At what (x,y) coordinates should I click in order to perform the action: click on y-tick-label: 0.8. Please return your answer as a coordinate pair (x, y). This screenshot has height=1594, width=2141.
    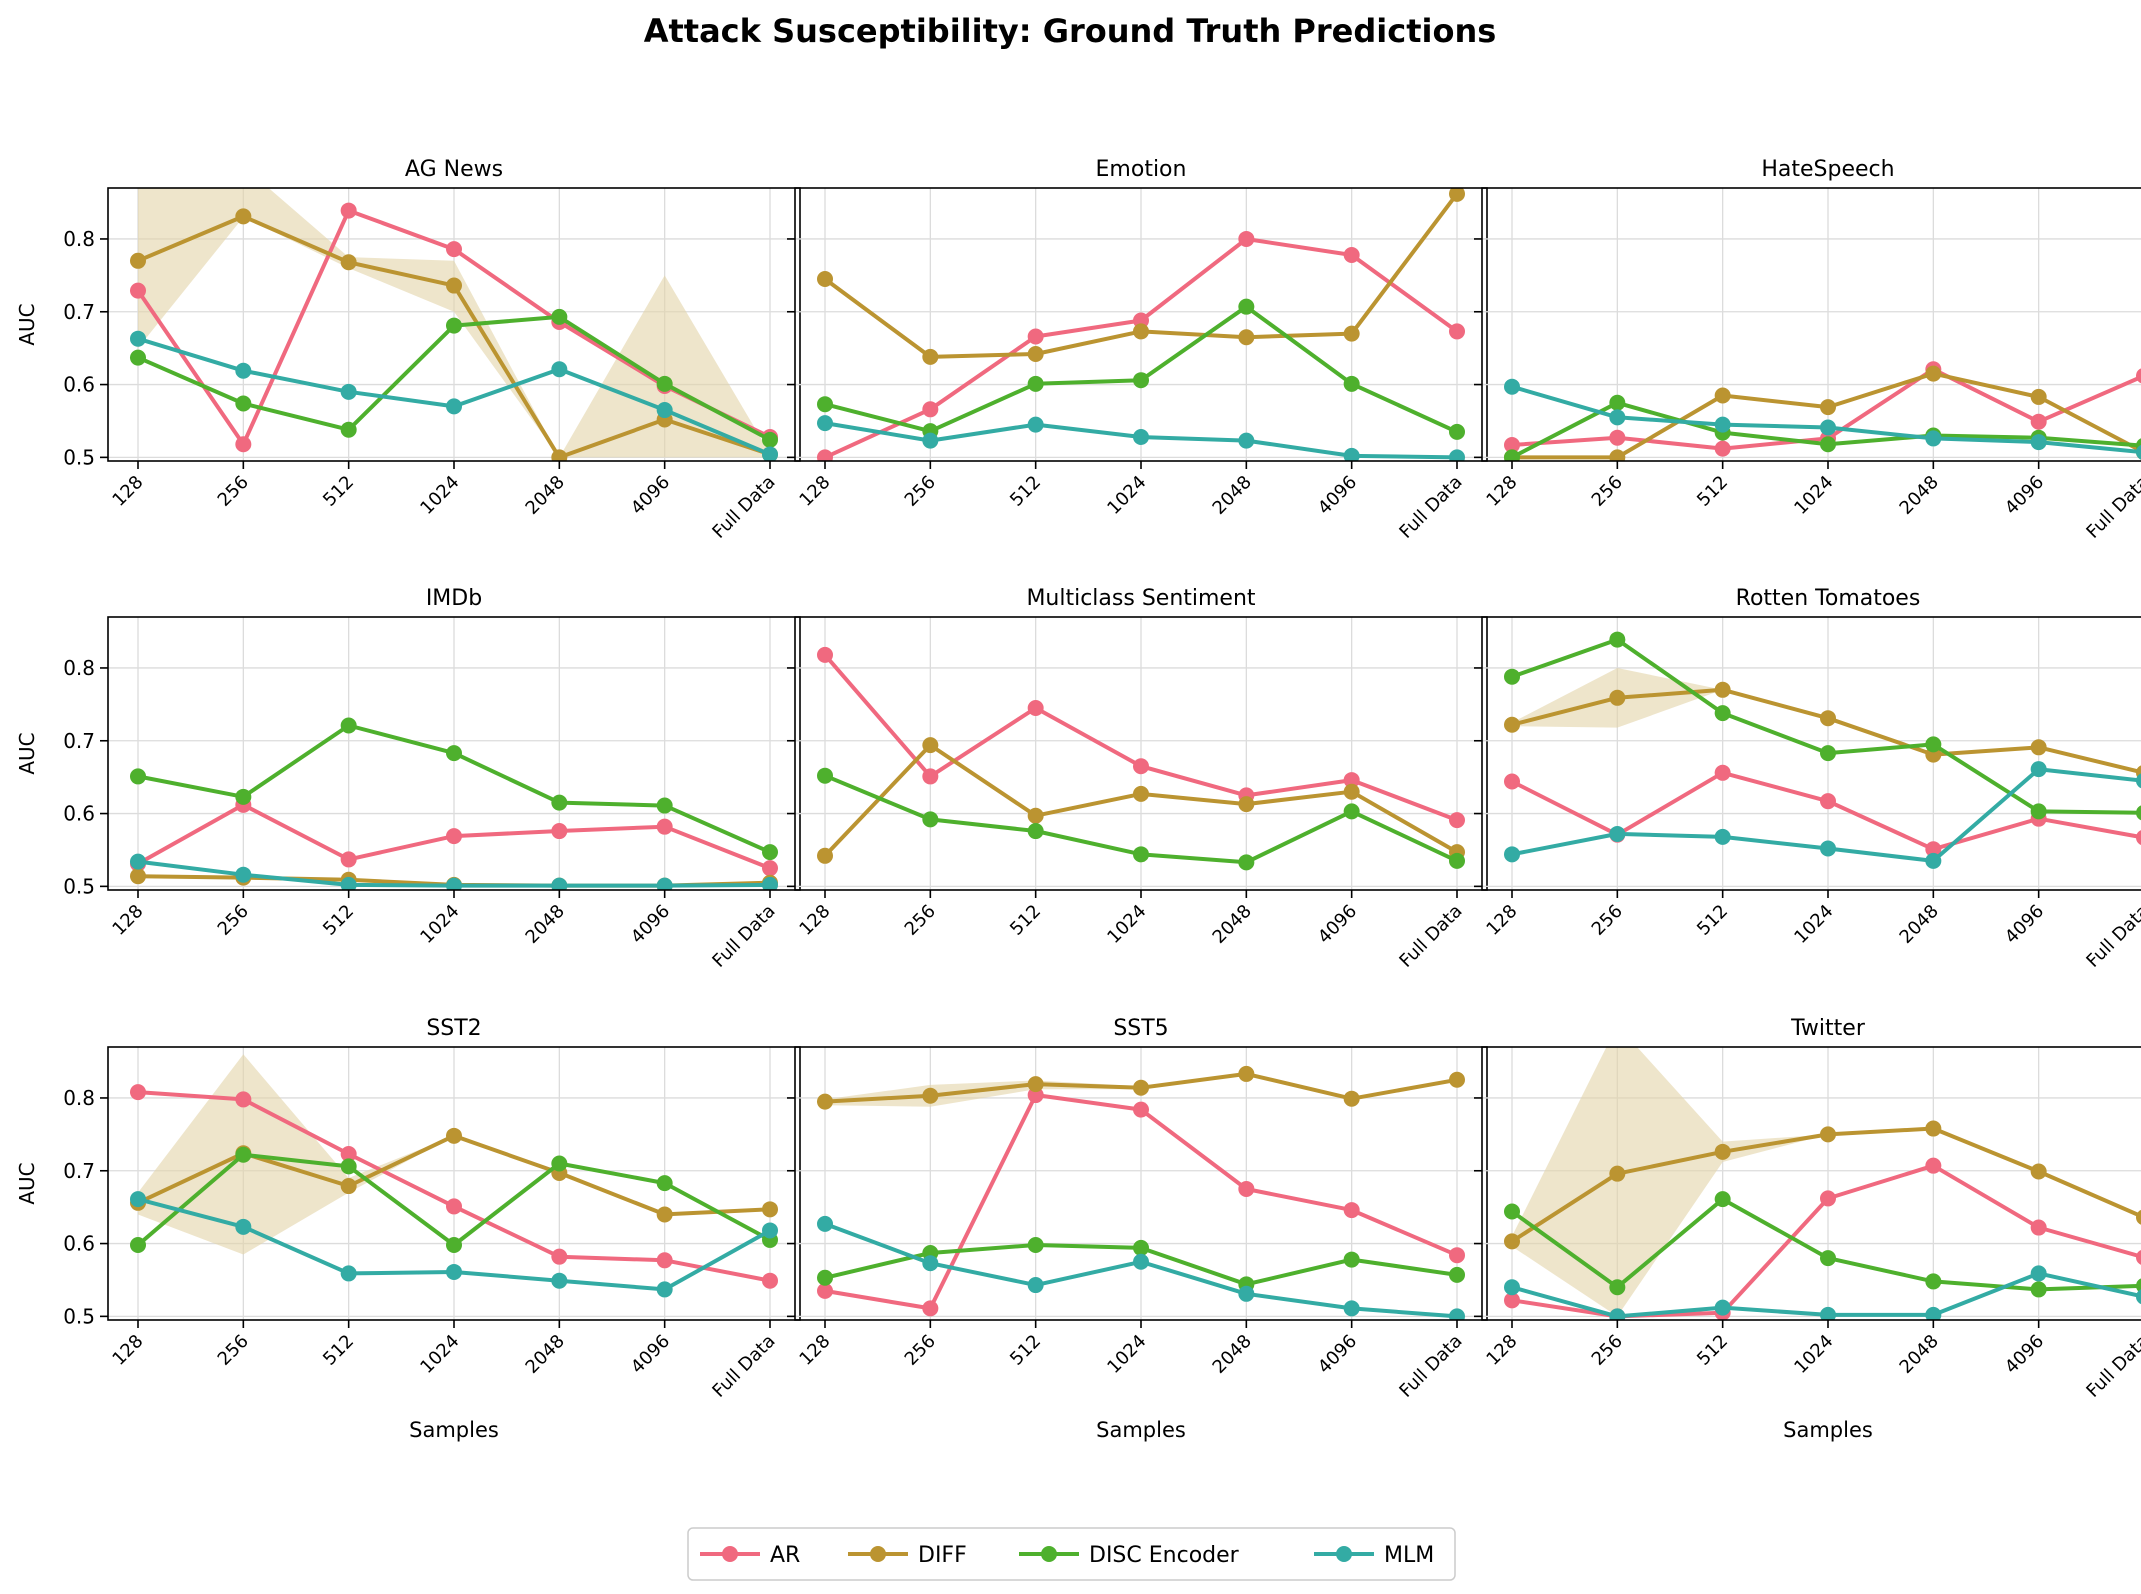
    Looking at the image, I should click on (79, 1098).